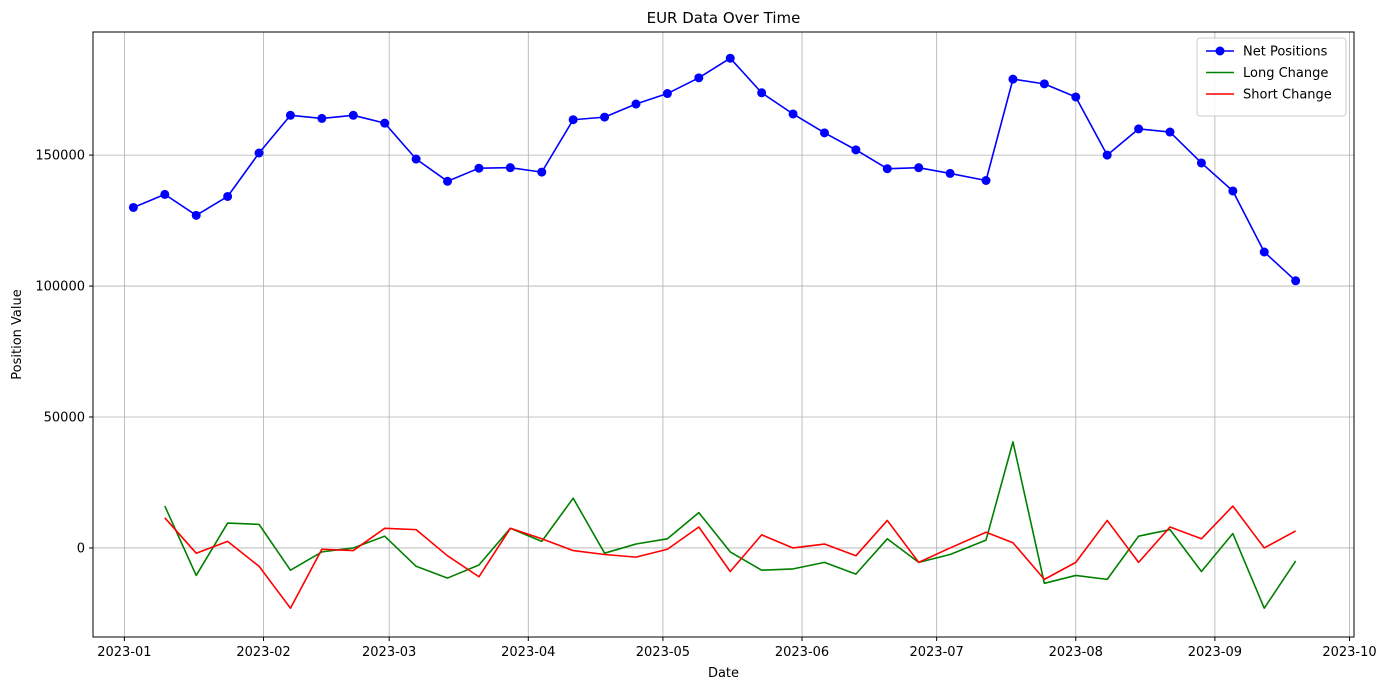 This screenshot has width=1389, height=690. I want to click on x-tick-label: 2023-10, so click(1349, 652).